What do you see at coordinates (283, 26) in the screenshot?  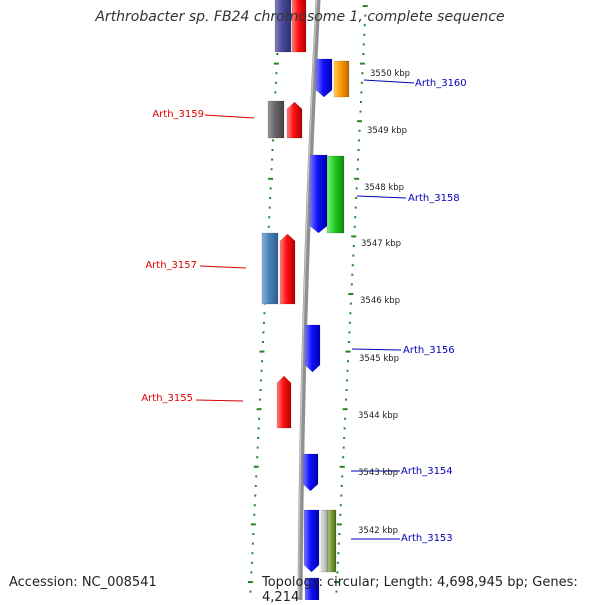 I see `gene-feature-navy` at bounding box center [283, 26].